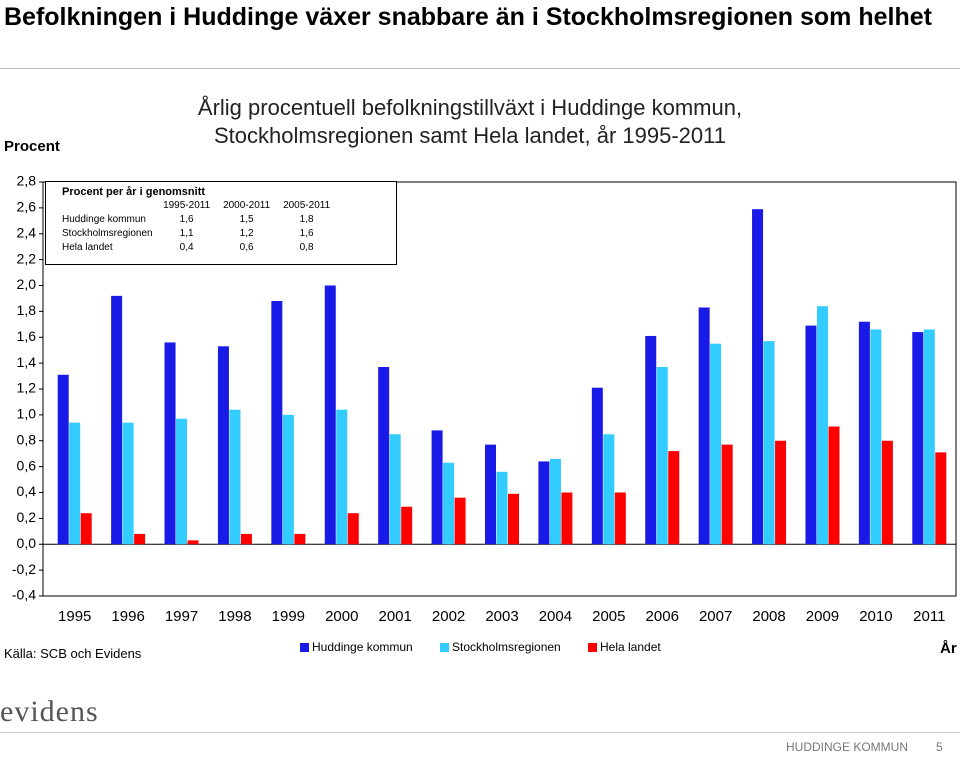 The width and height of the screenshot is (960, 761). What do you see at coordinates (847, 747) in the screenshot?
I see `footer-organization: HUDDINGE KOMMUN` at bounding box center [847, 747].